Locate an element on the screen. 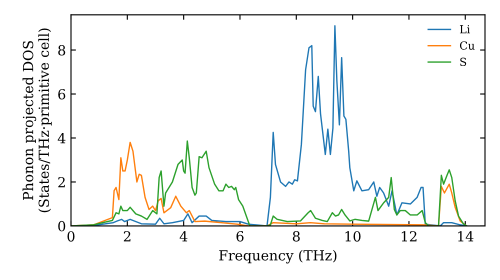  y-tick-label: 2 is located at coordinates (61, 182).